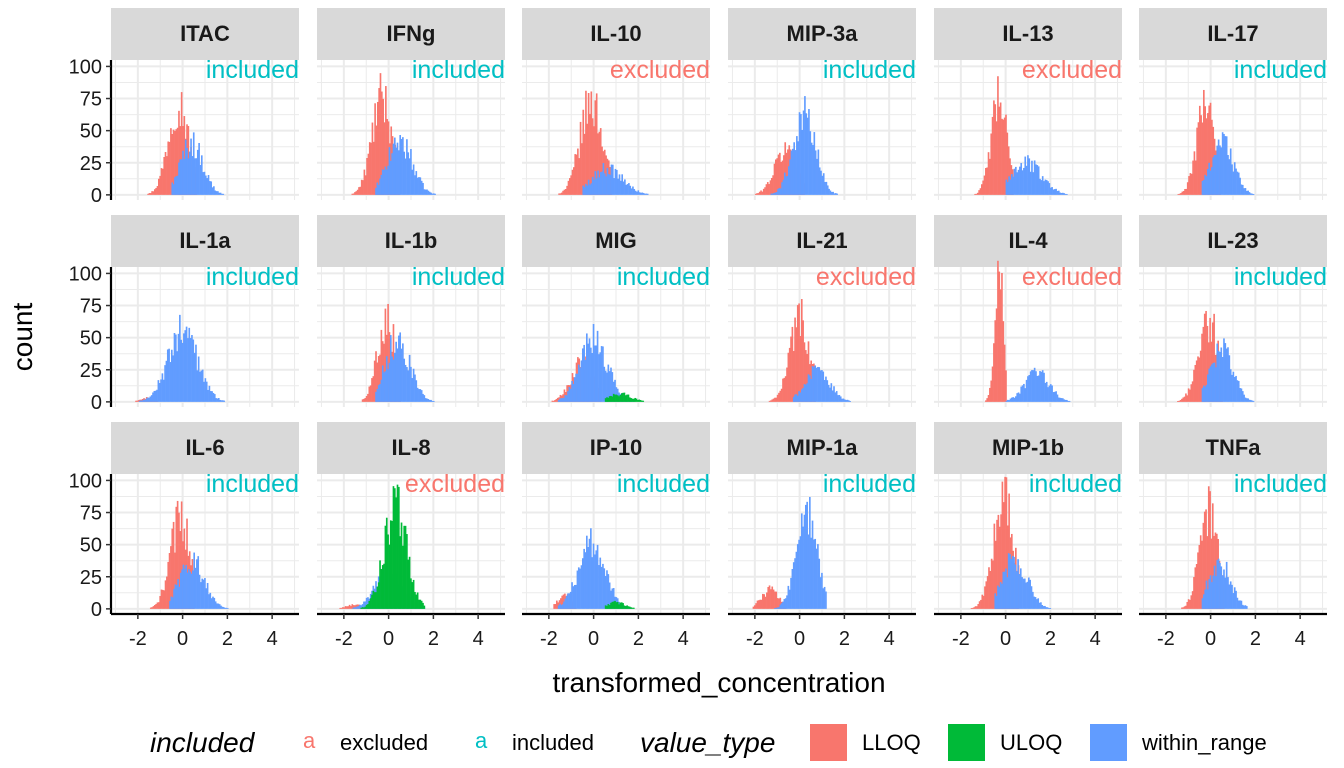  Describe the element at coordinates (91, 578) in the screenshot. I see `y-tick-label: 25` at that location.